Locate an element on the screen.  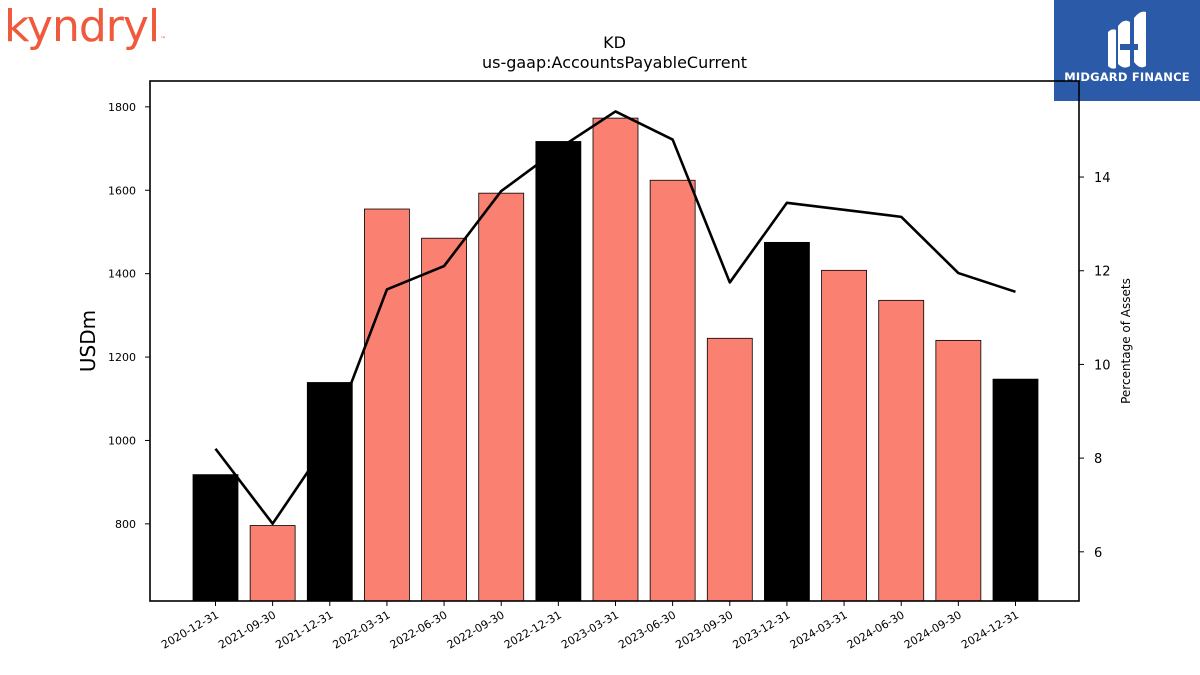
y2-tick-label: 12 is located at coordinates (1102, 272).